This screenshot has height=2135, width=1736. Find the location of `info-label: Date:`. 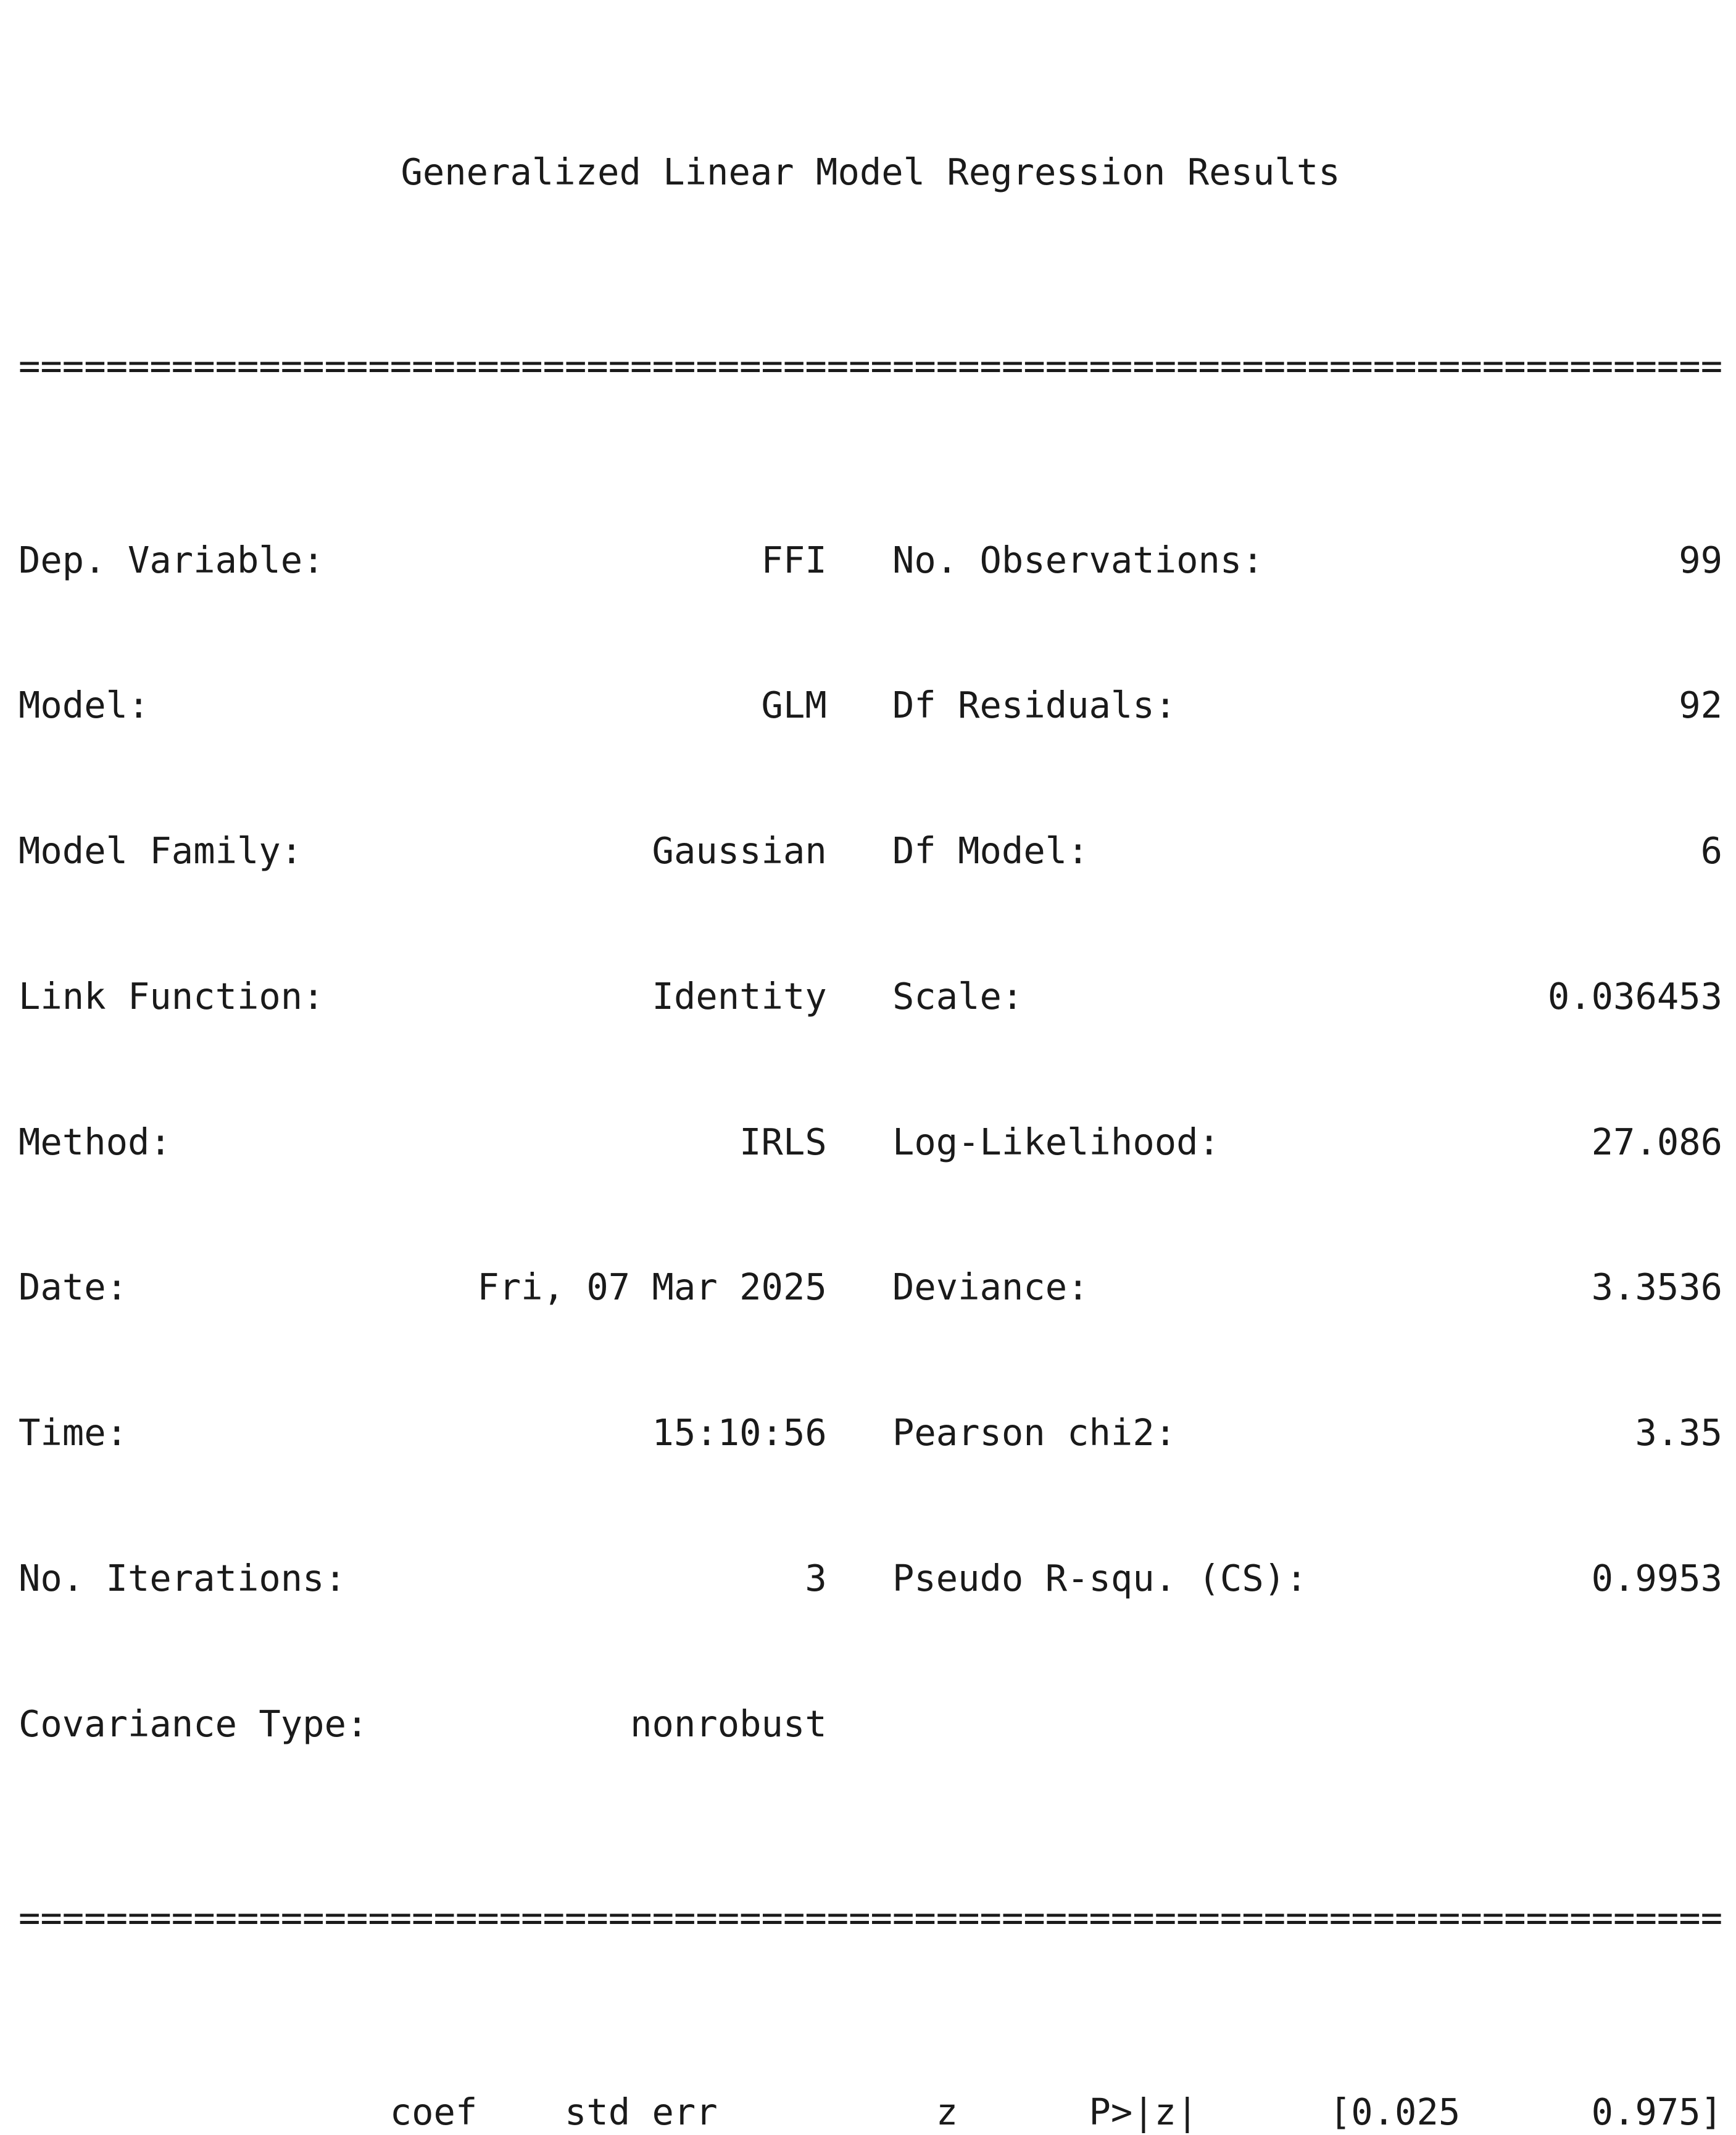

info-label: Date: is located at coordinates (73, 1287).